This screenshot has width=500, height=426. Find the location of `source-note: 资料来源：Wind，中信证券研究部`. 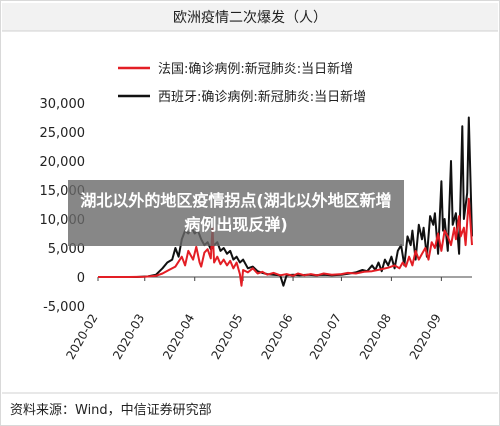

source-note: 资料来源：Wind，中信证券研究部 is located at coordinates (111, 410).